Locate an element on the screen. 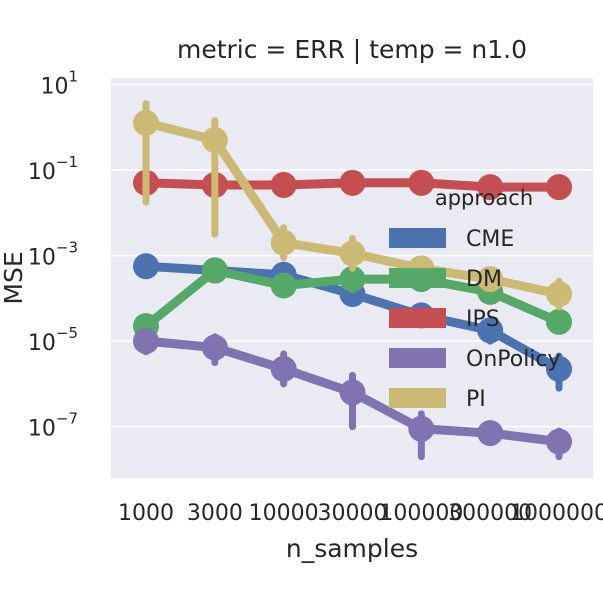 The width and height of the screenshot is (603, 600). legend-swatch-ips is located at coordinates (417, 318).